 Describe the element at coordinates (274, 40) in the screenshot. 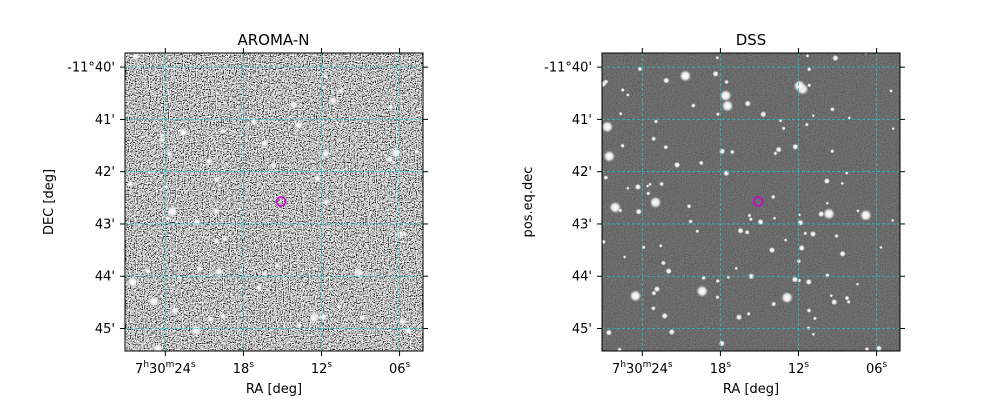

I see `panel-title: AROMA-N` at that location.